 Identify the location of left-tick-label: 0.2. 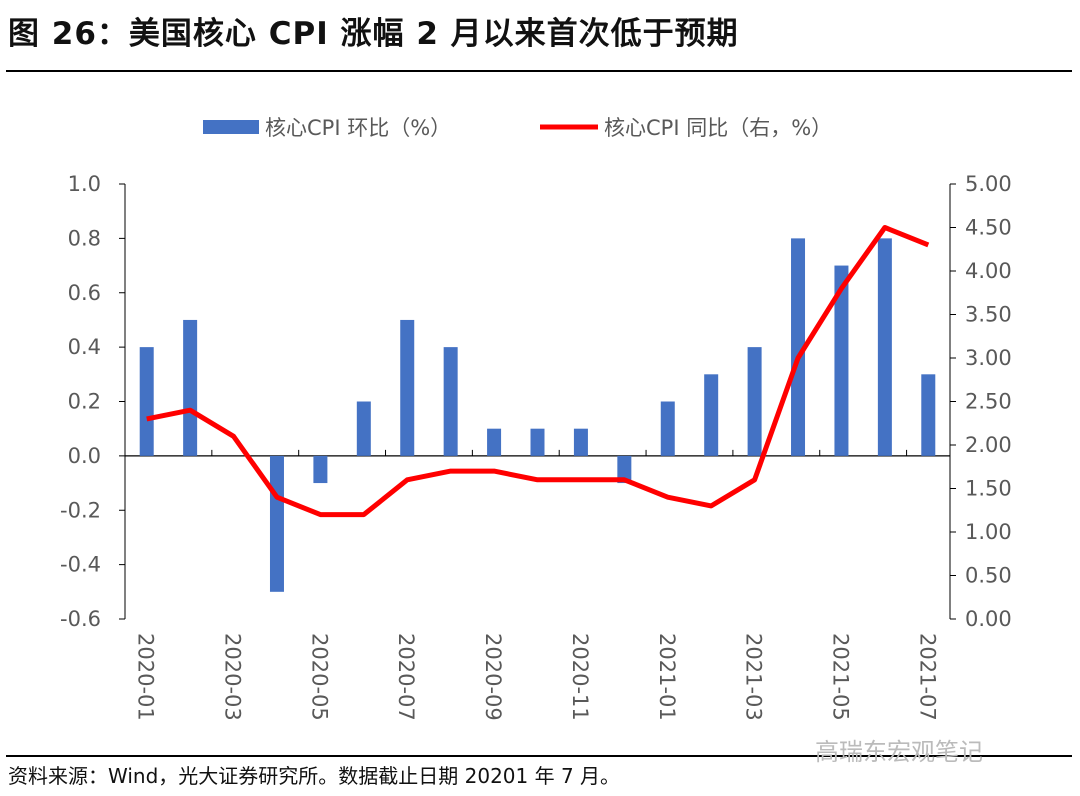
(84, 402).